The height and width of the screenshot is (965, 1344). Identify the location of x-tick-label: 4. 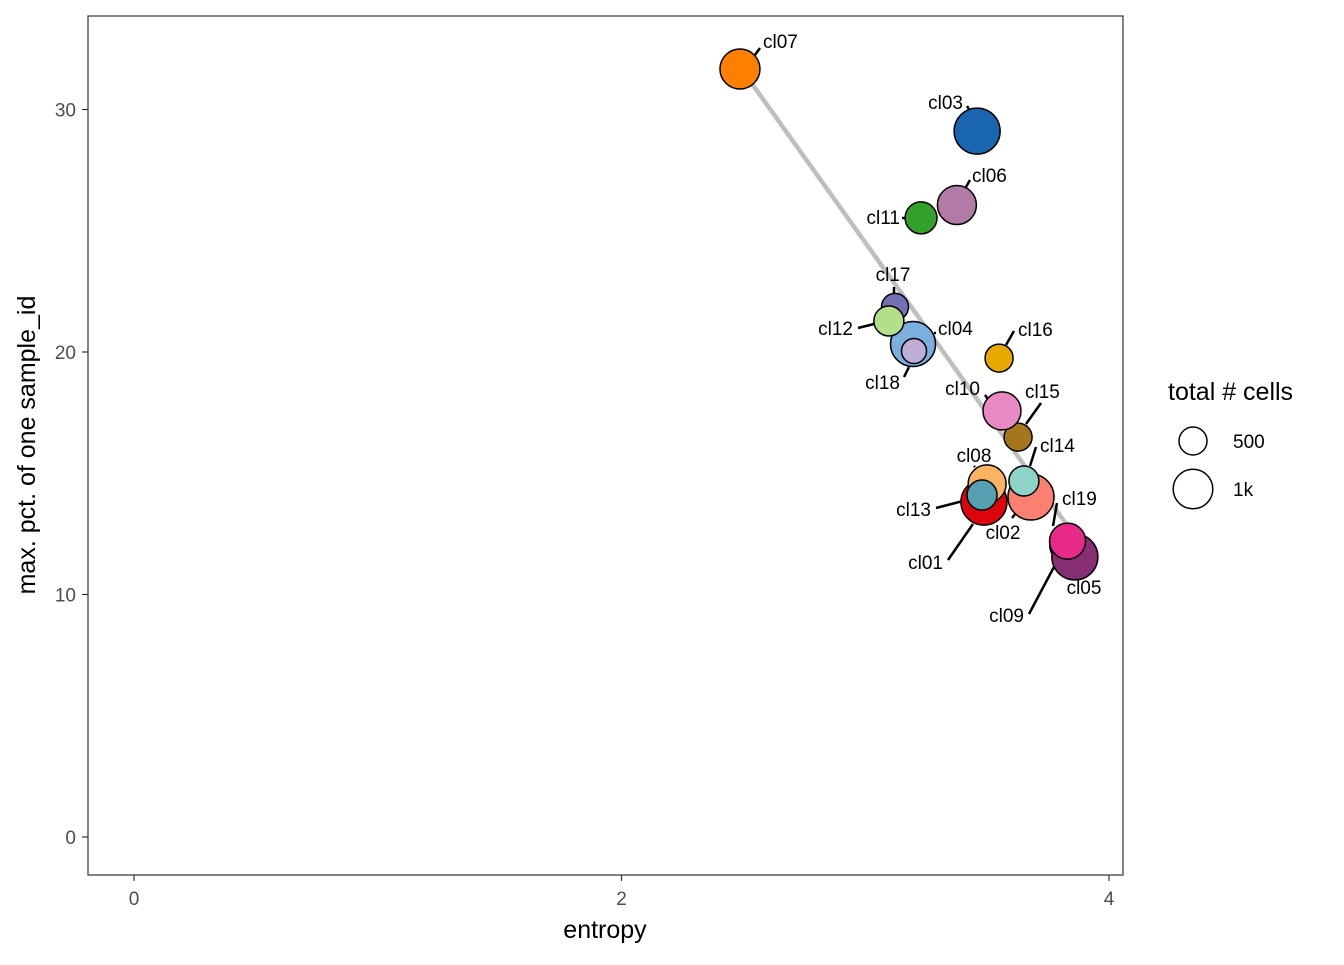
(1109, 899).